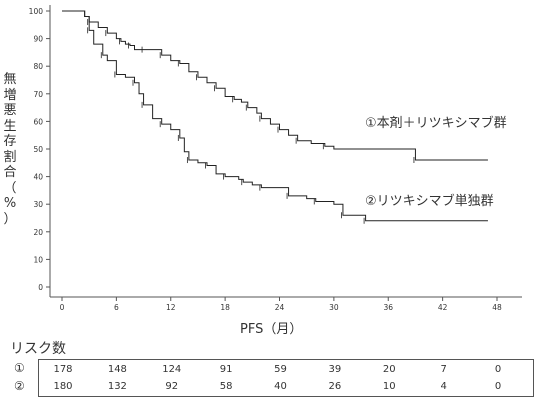  I want to click on x-tick-label: 24, so click(280, 307).